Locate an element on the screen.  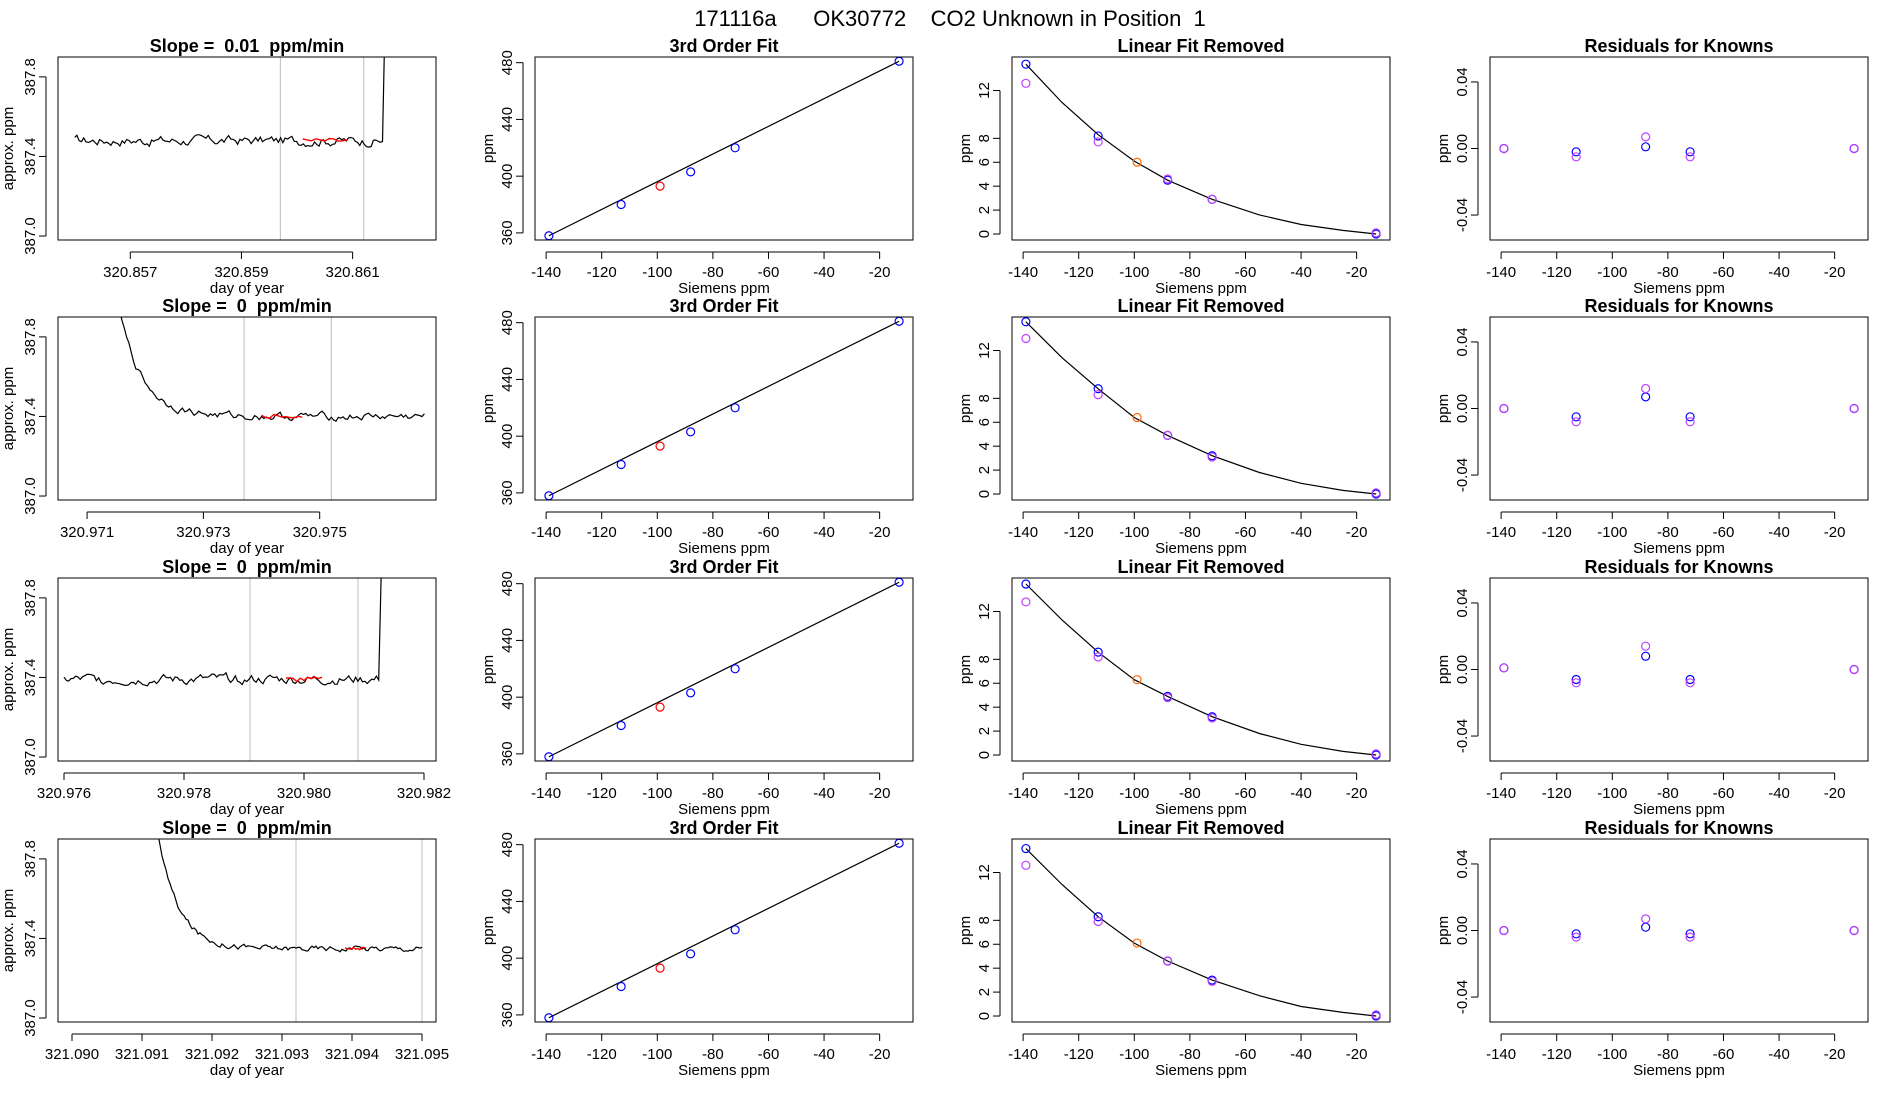
y-axis: 360 400 440 480 ppm is located at coordinates (502, 407).